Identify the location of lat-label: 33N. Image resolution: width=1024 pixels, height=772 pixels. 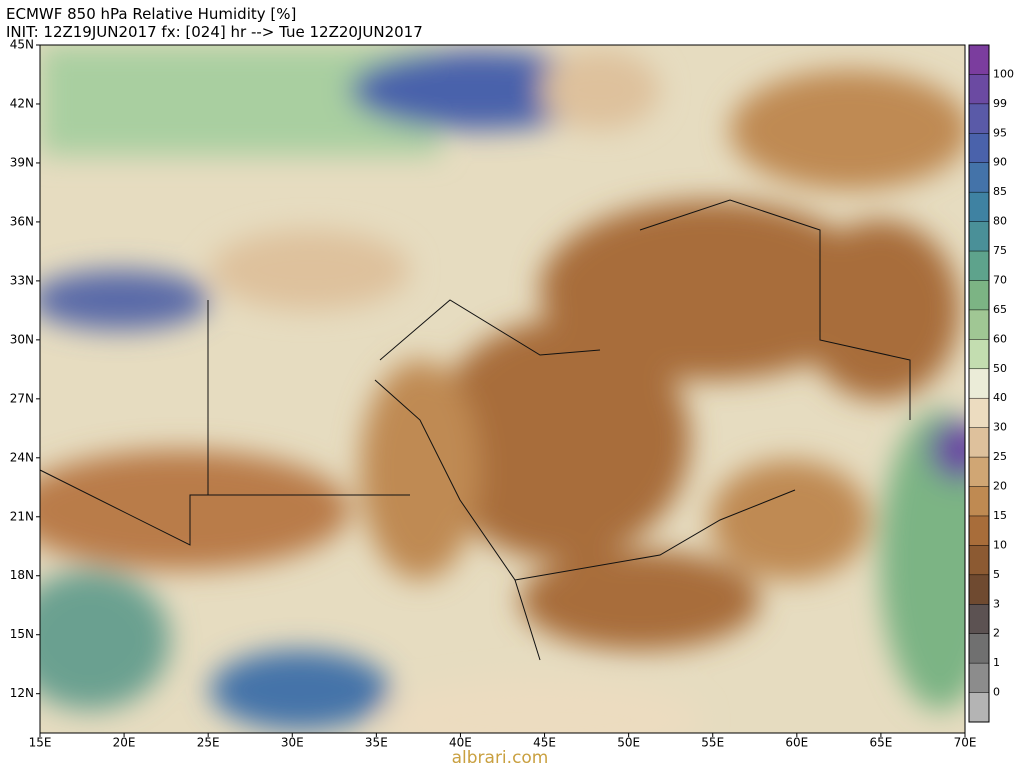
(22, 280).